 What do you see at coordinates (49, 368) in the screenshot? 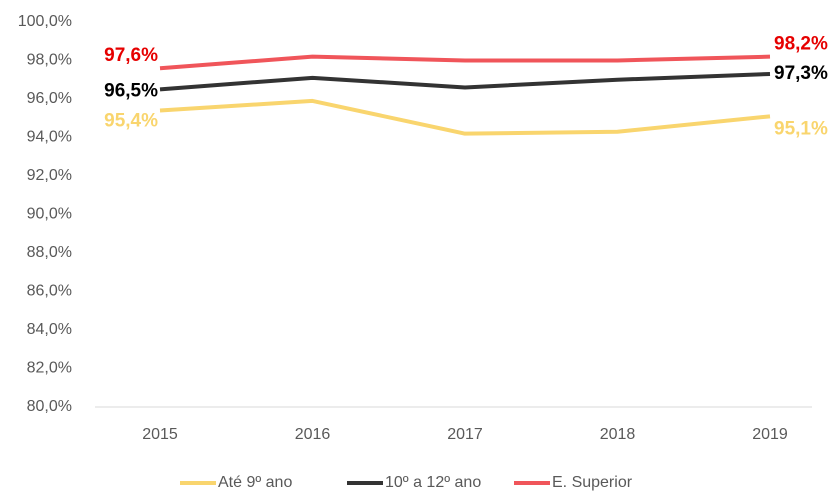
I see `y-tick-label: 82,0%` at bounding box center [49, 368].